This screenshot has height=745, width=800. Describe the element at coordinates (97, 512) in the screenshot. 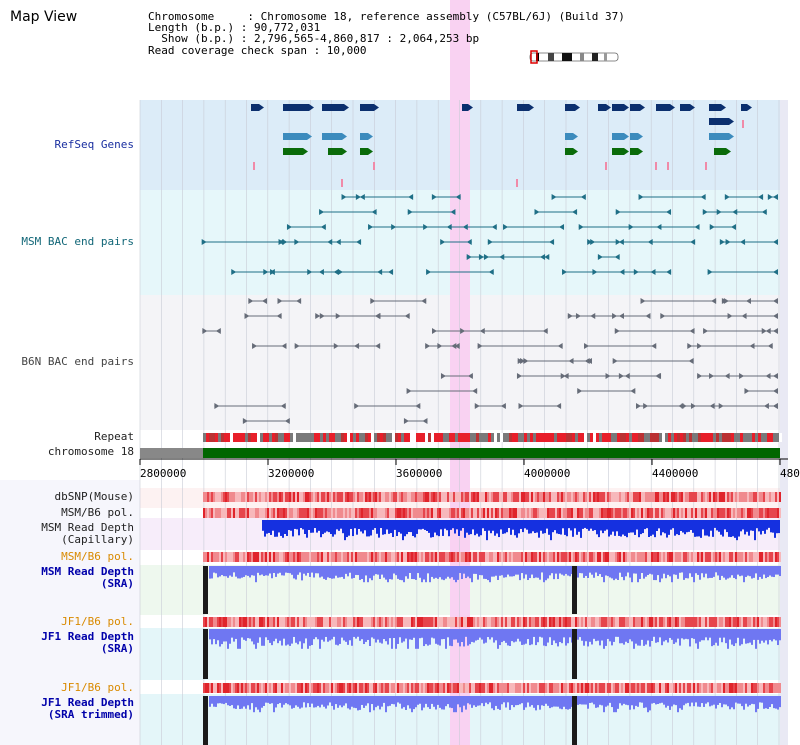

I see `track-label-msm-b6-pol-1: MSM/B6 pol.` at that location.